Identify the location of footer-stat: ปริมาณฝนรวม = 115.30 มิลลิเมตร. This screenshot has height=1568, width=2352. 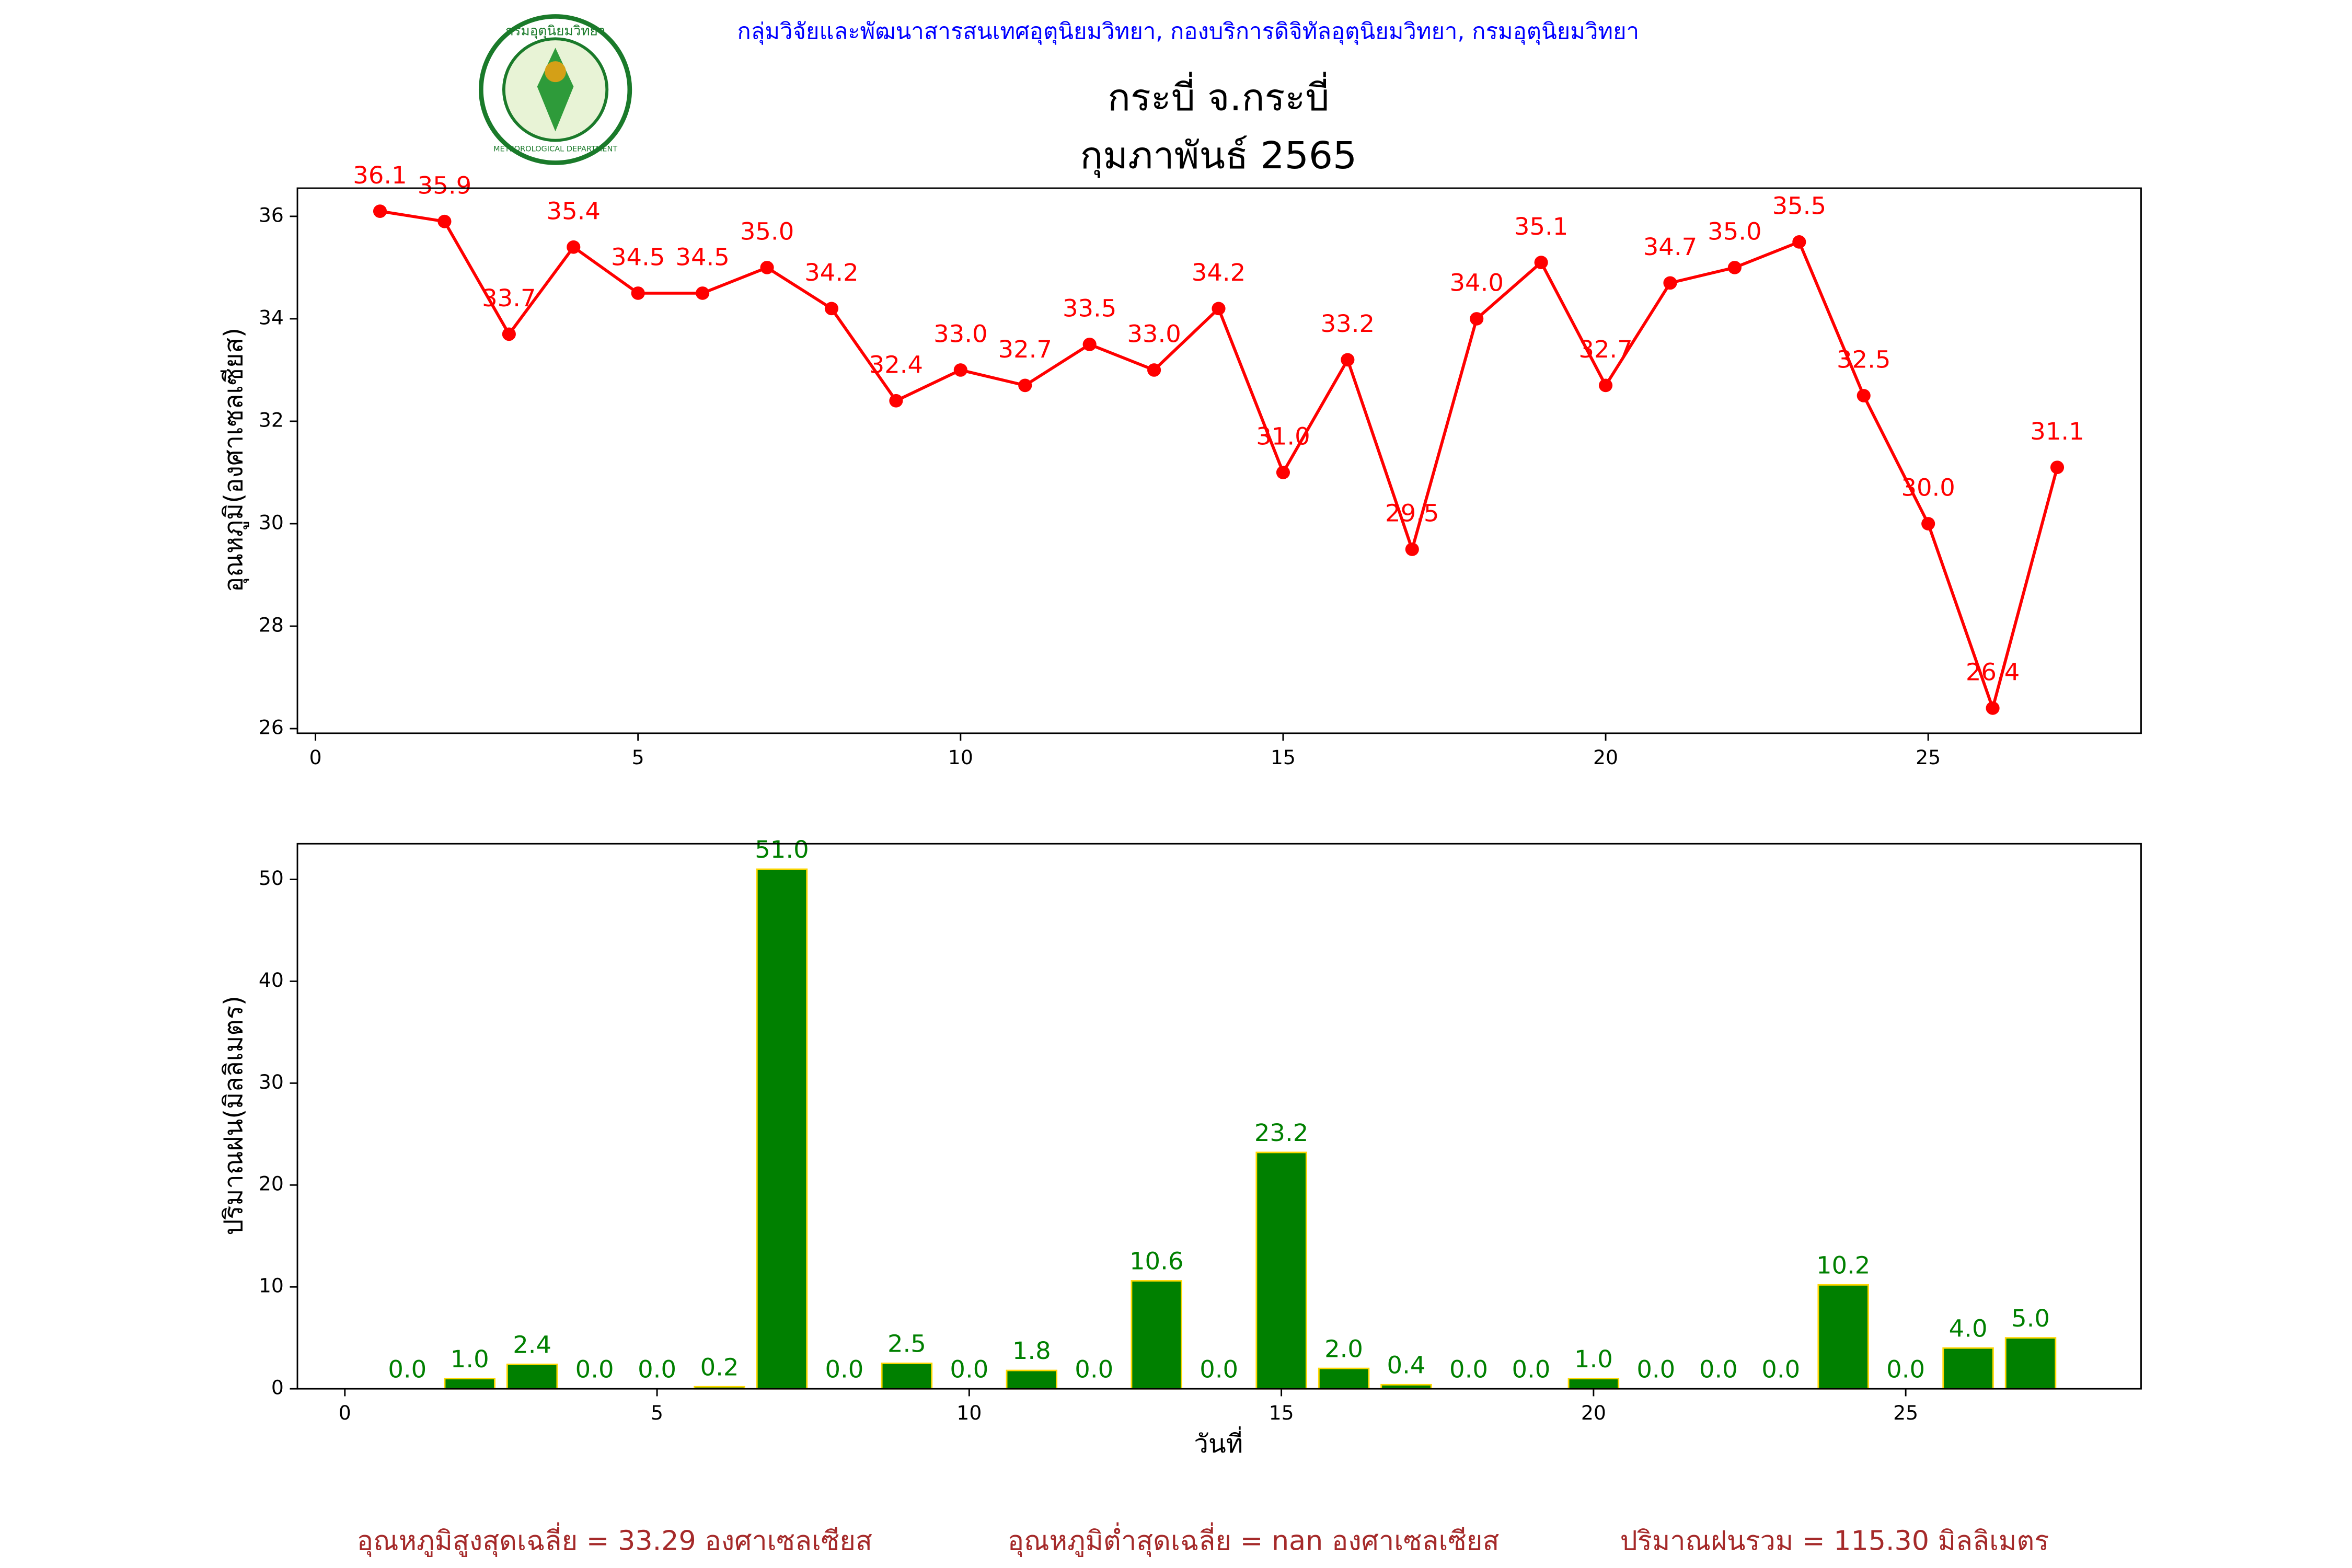
(1834, 1541).